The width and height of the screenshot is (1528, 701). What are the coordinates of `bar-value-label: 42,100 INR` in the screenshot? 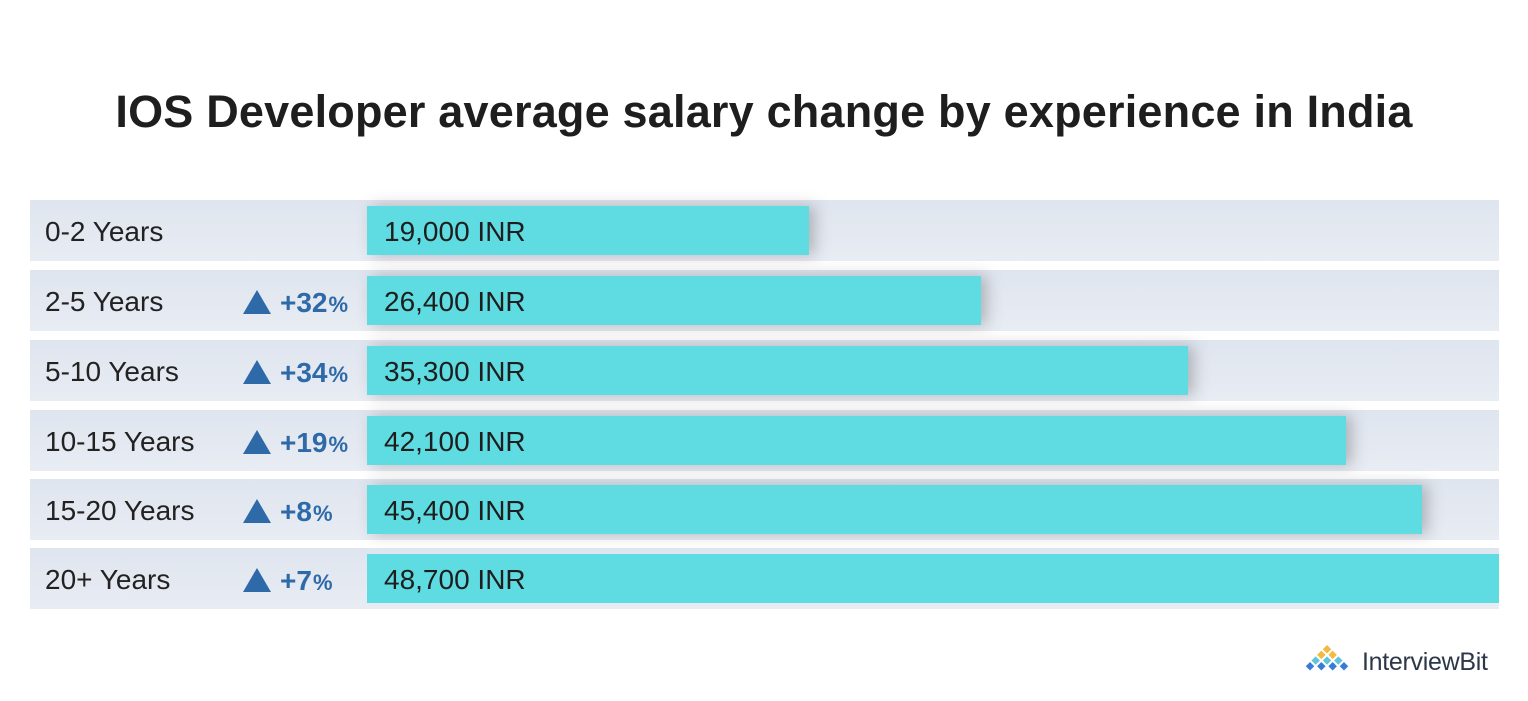 It's located at (455, 441).